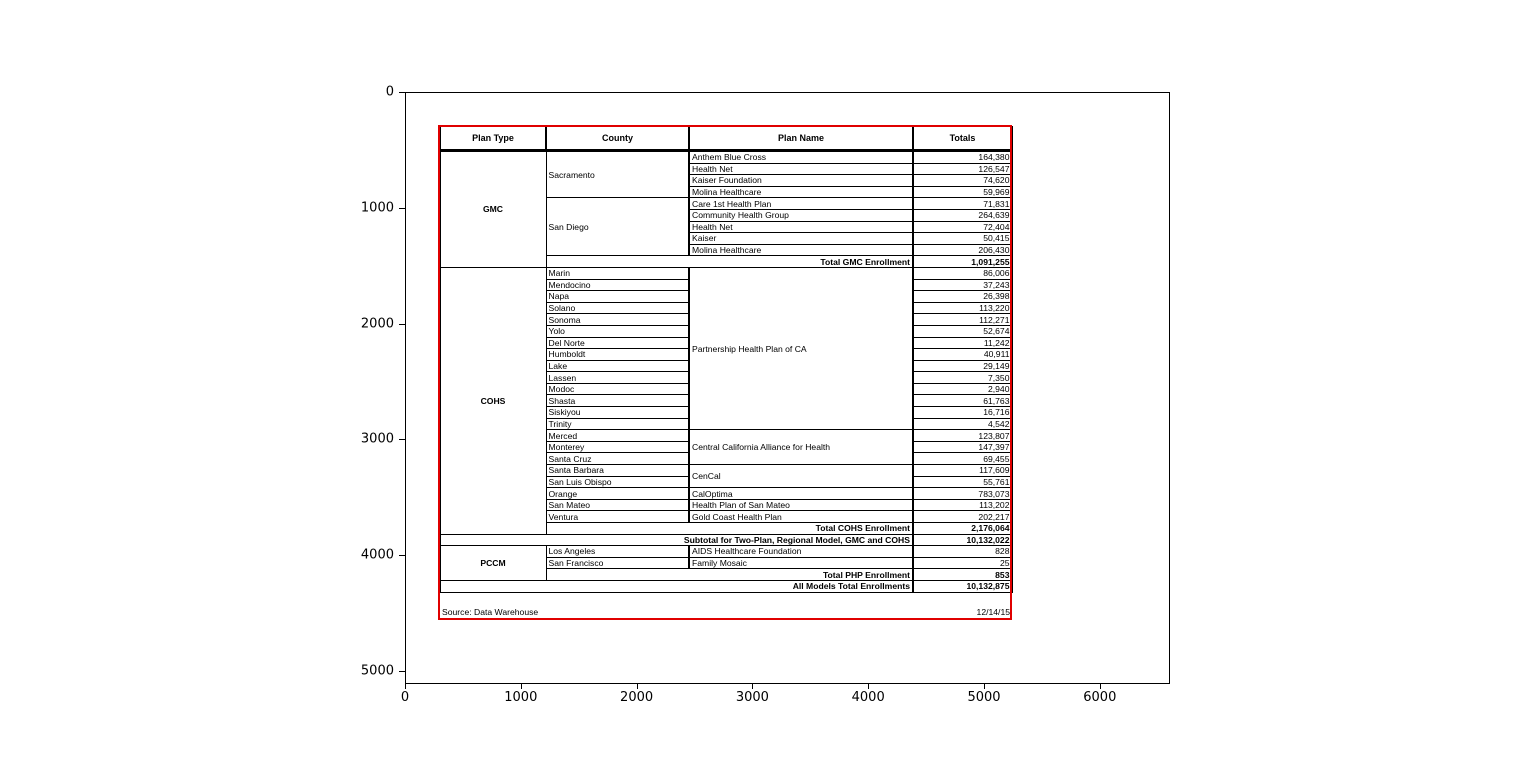 The image size is (1536, 767). What do you see at coordinates (405, 697) in the screenshot?
I see `x-tick-label: 0` at bounding box center [405, 697].